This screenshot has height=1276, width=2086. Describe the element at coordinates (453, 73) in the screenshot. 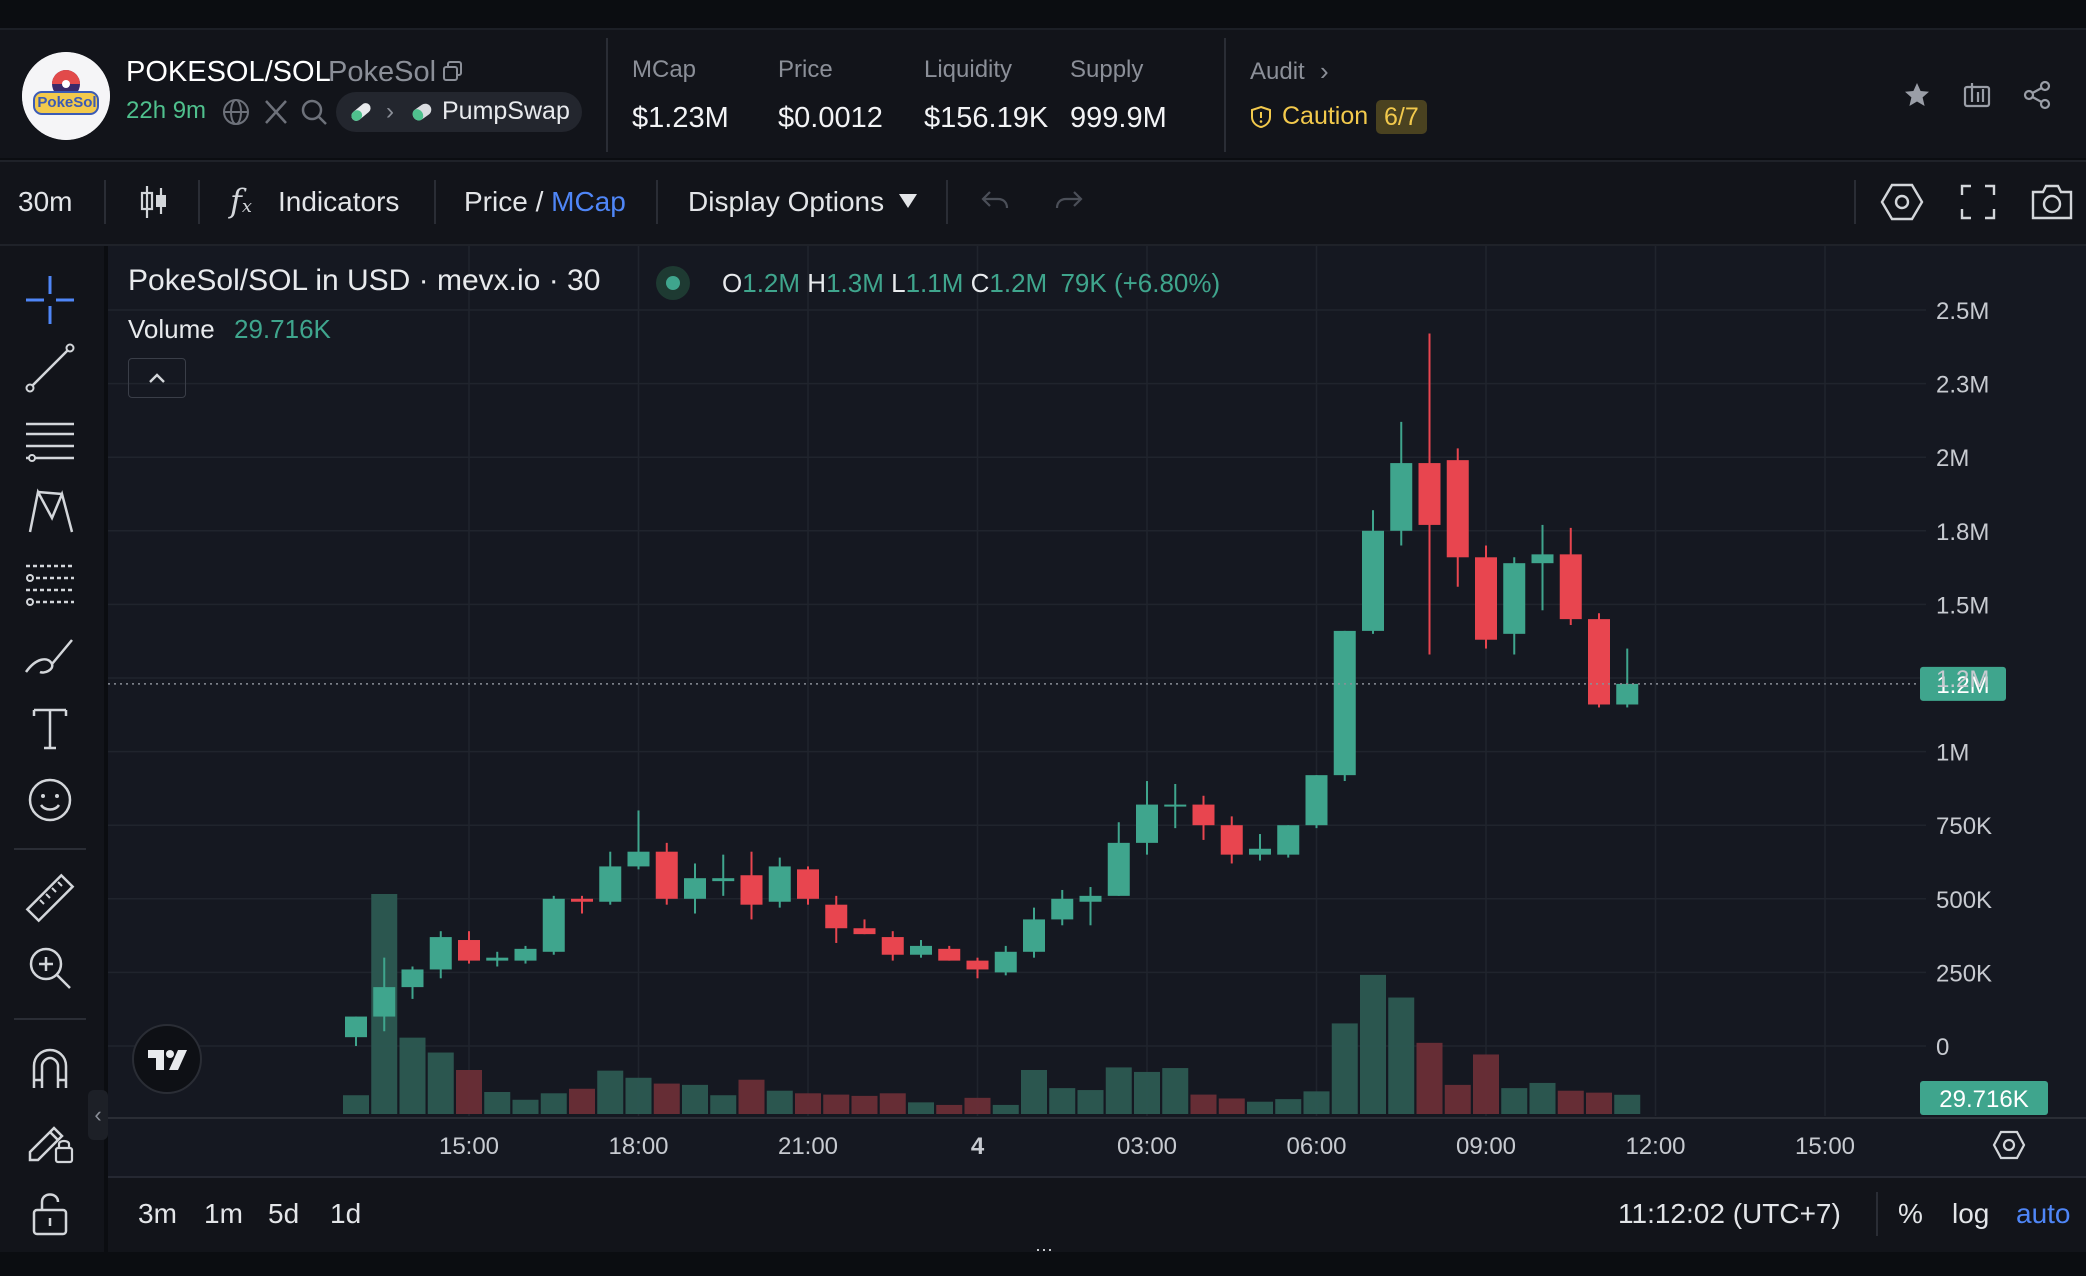

I see `copy-icon` at that location.